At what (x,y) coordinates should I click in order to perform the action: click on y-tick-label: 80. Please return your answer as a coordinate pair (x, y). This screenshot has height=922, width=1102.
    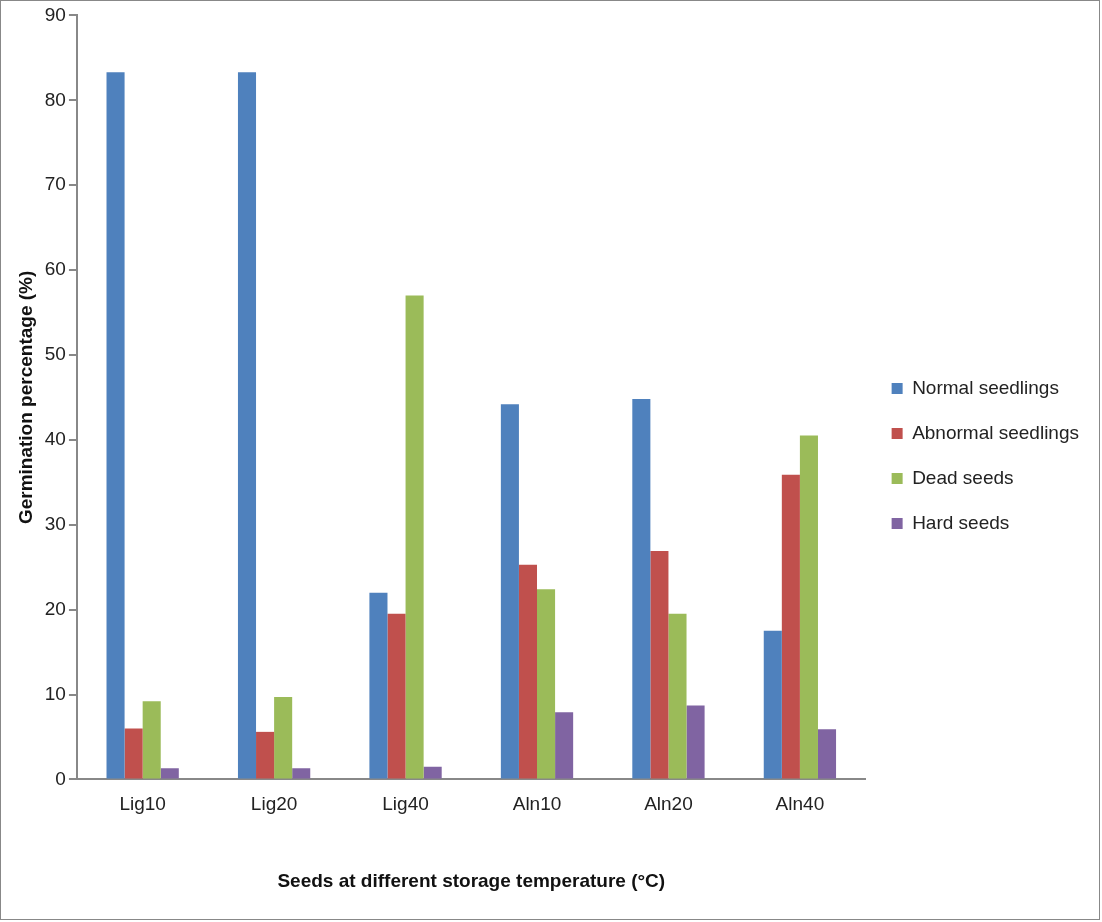
    Looking at the image, I should click on (55, 99).